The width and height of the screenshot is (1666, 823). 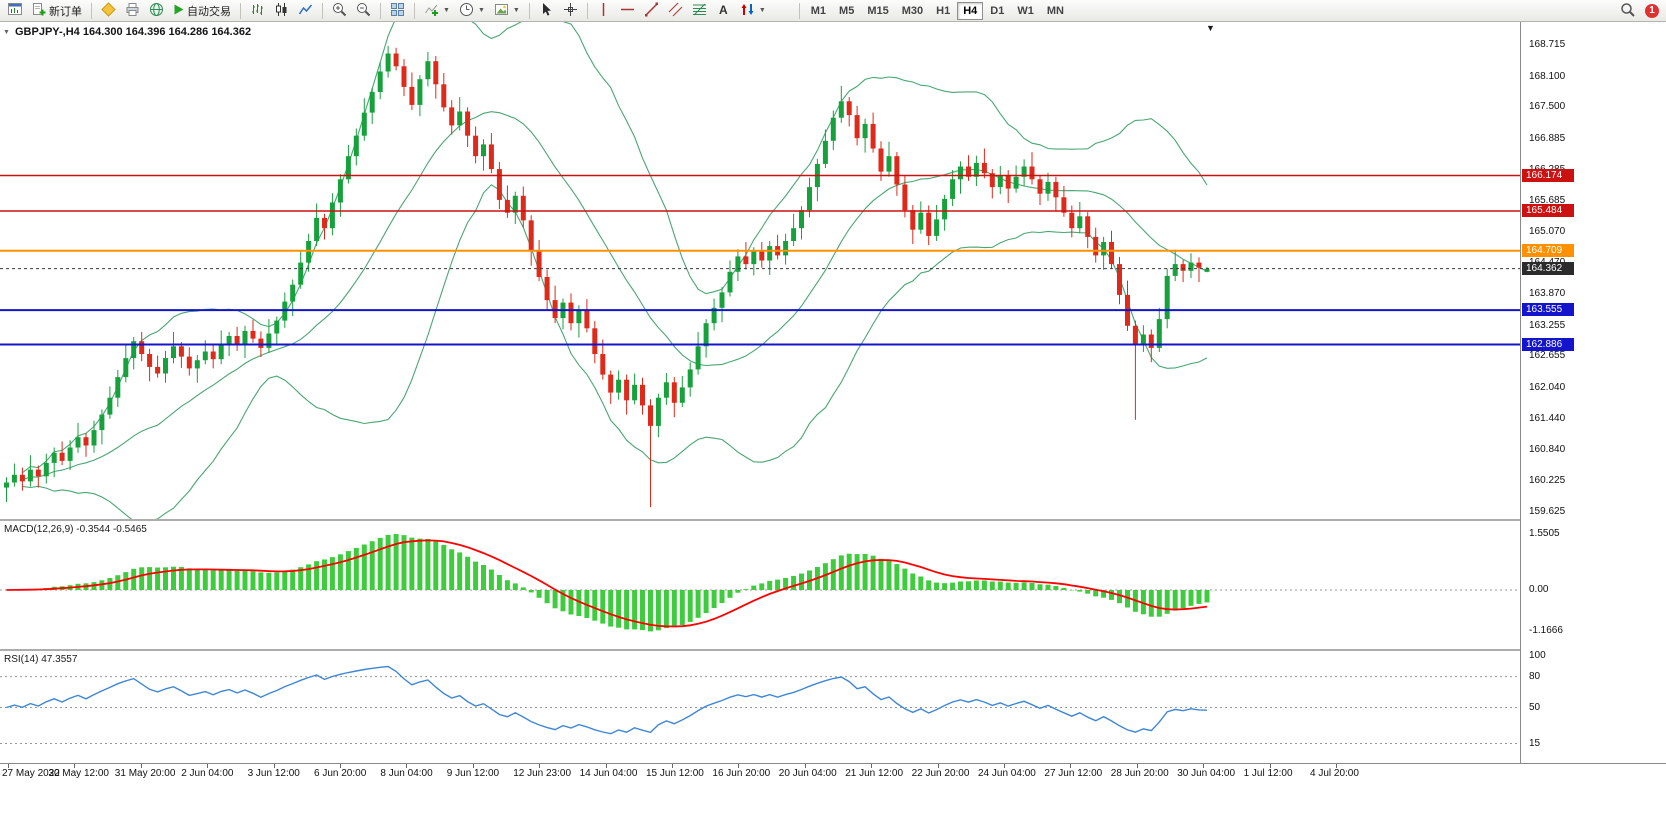 What do you see at coordinates (1547, 44) in the screenshot?
I see `price-axis-label: 168.715` at bounding box center [1547, 44].